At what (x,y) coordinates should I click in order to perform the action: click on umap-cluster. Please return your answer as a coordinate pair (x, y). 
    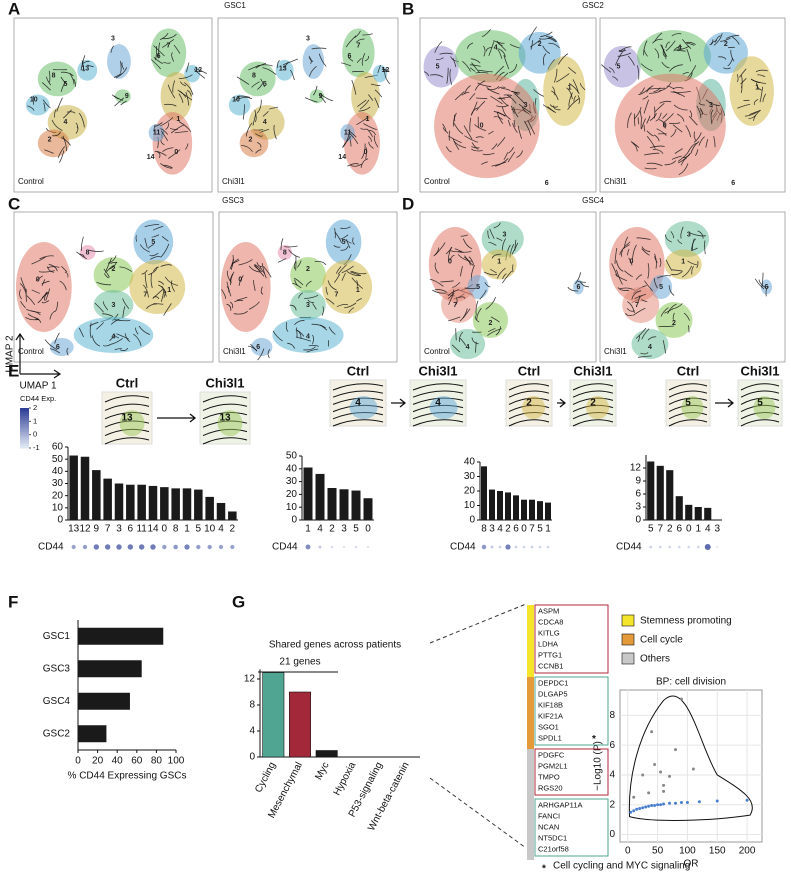
    Looking at the image, I should click on (37, 105).